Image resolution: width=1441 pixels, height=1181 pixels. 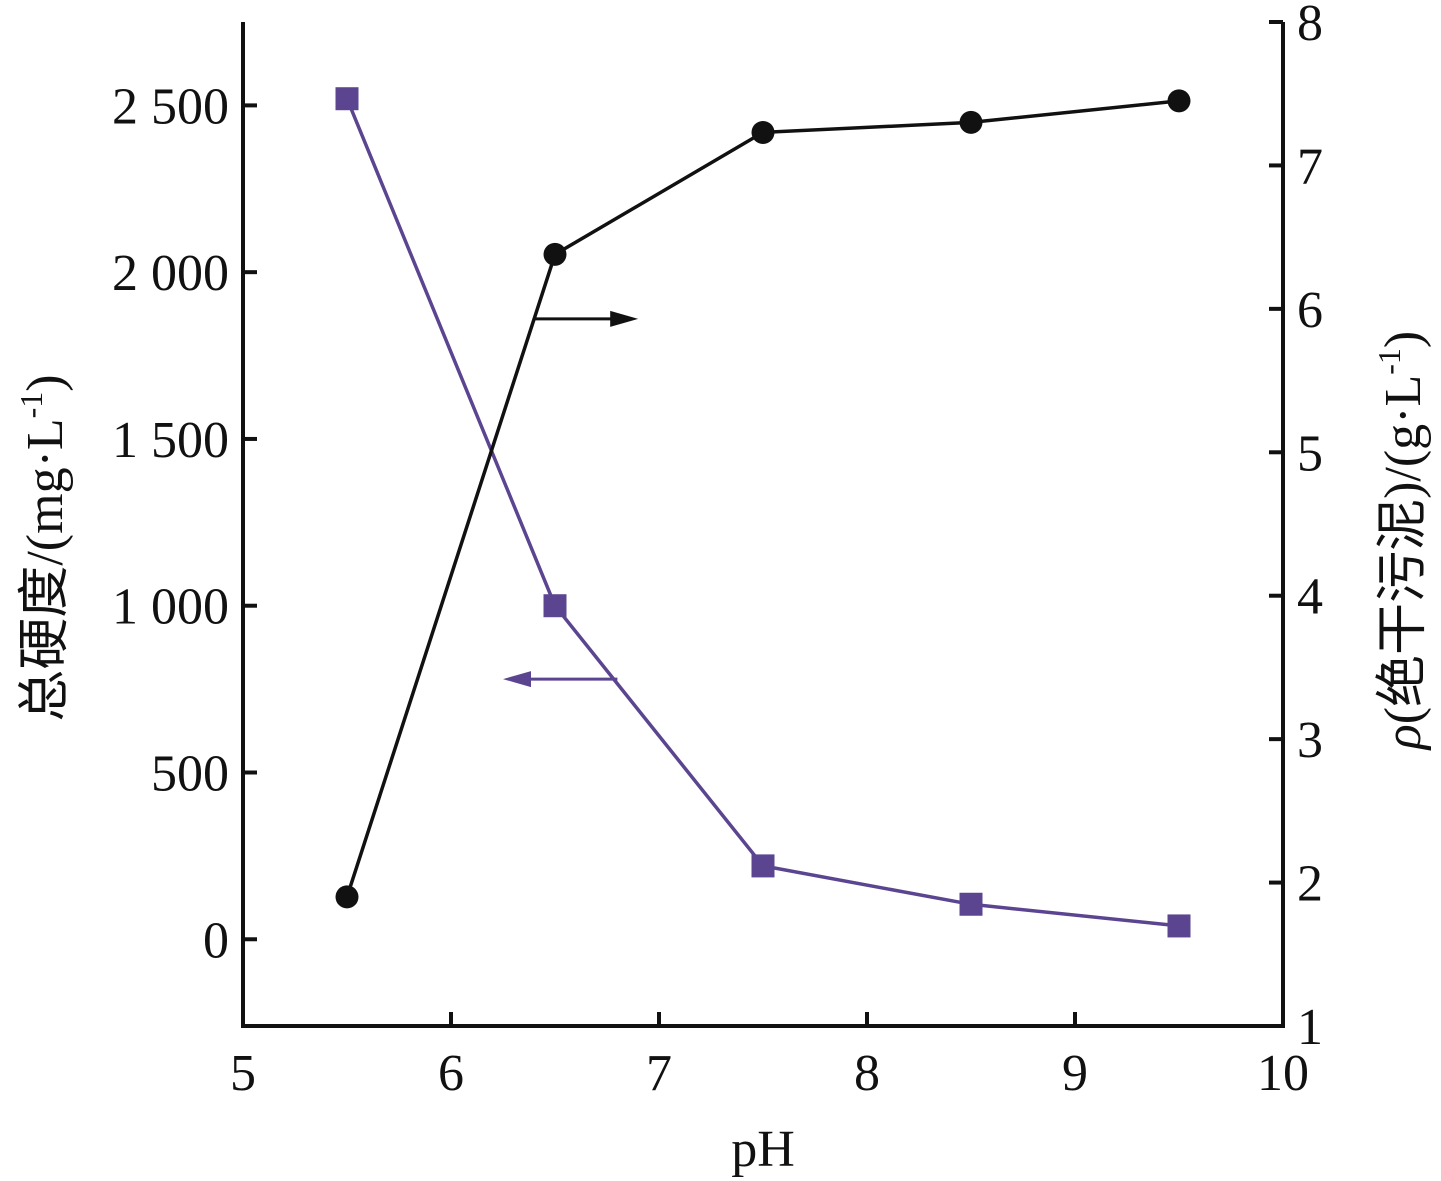 I want to click on x-tick-label: 5, so click(x=243, y=1073).